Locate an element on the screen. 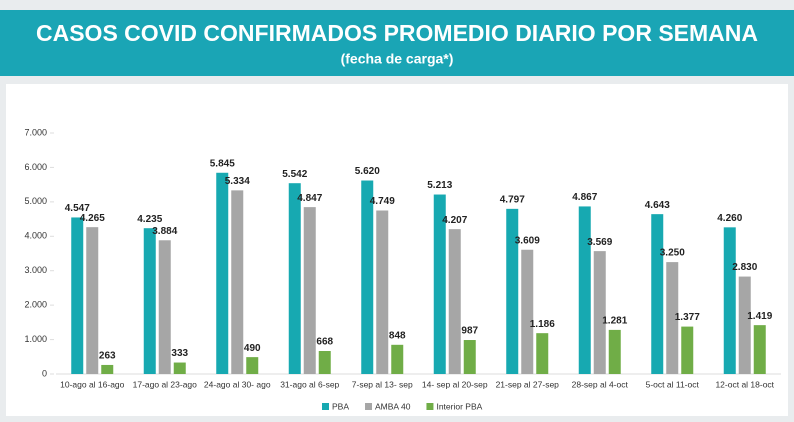  value-label: 668 is located at coordinates (324, 342).